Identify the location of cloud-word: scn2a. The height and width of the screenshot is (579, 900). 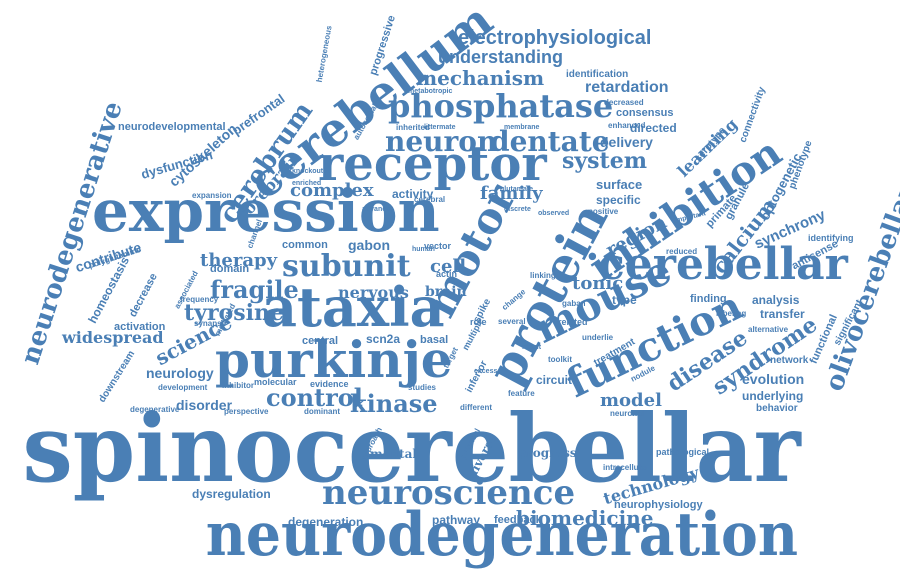
(383, 339).